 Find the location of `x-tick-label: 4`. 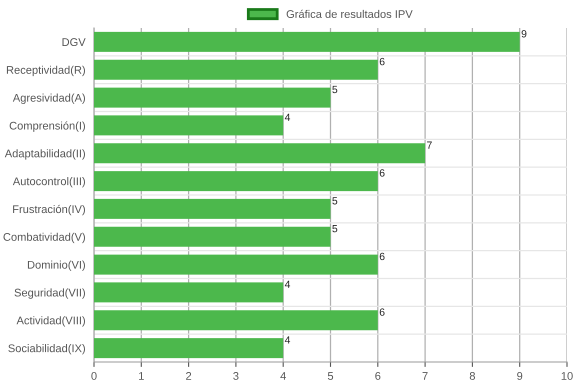

x-tick-label: 4 is located at coordinates (283, 376).